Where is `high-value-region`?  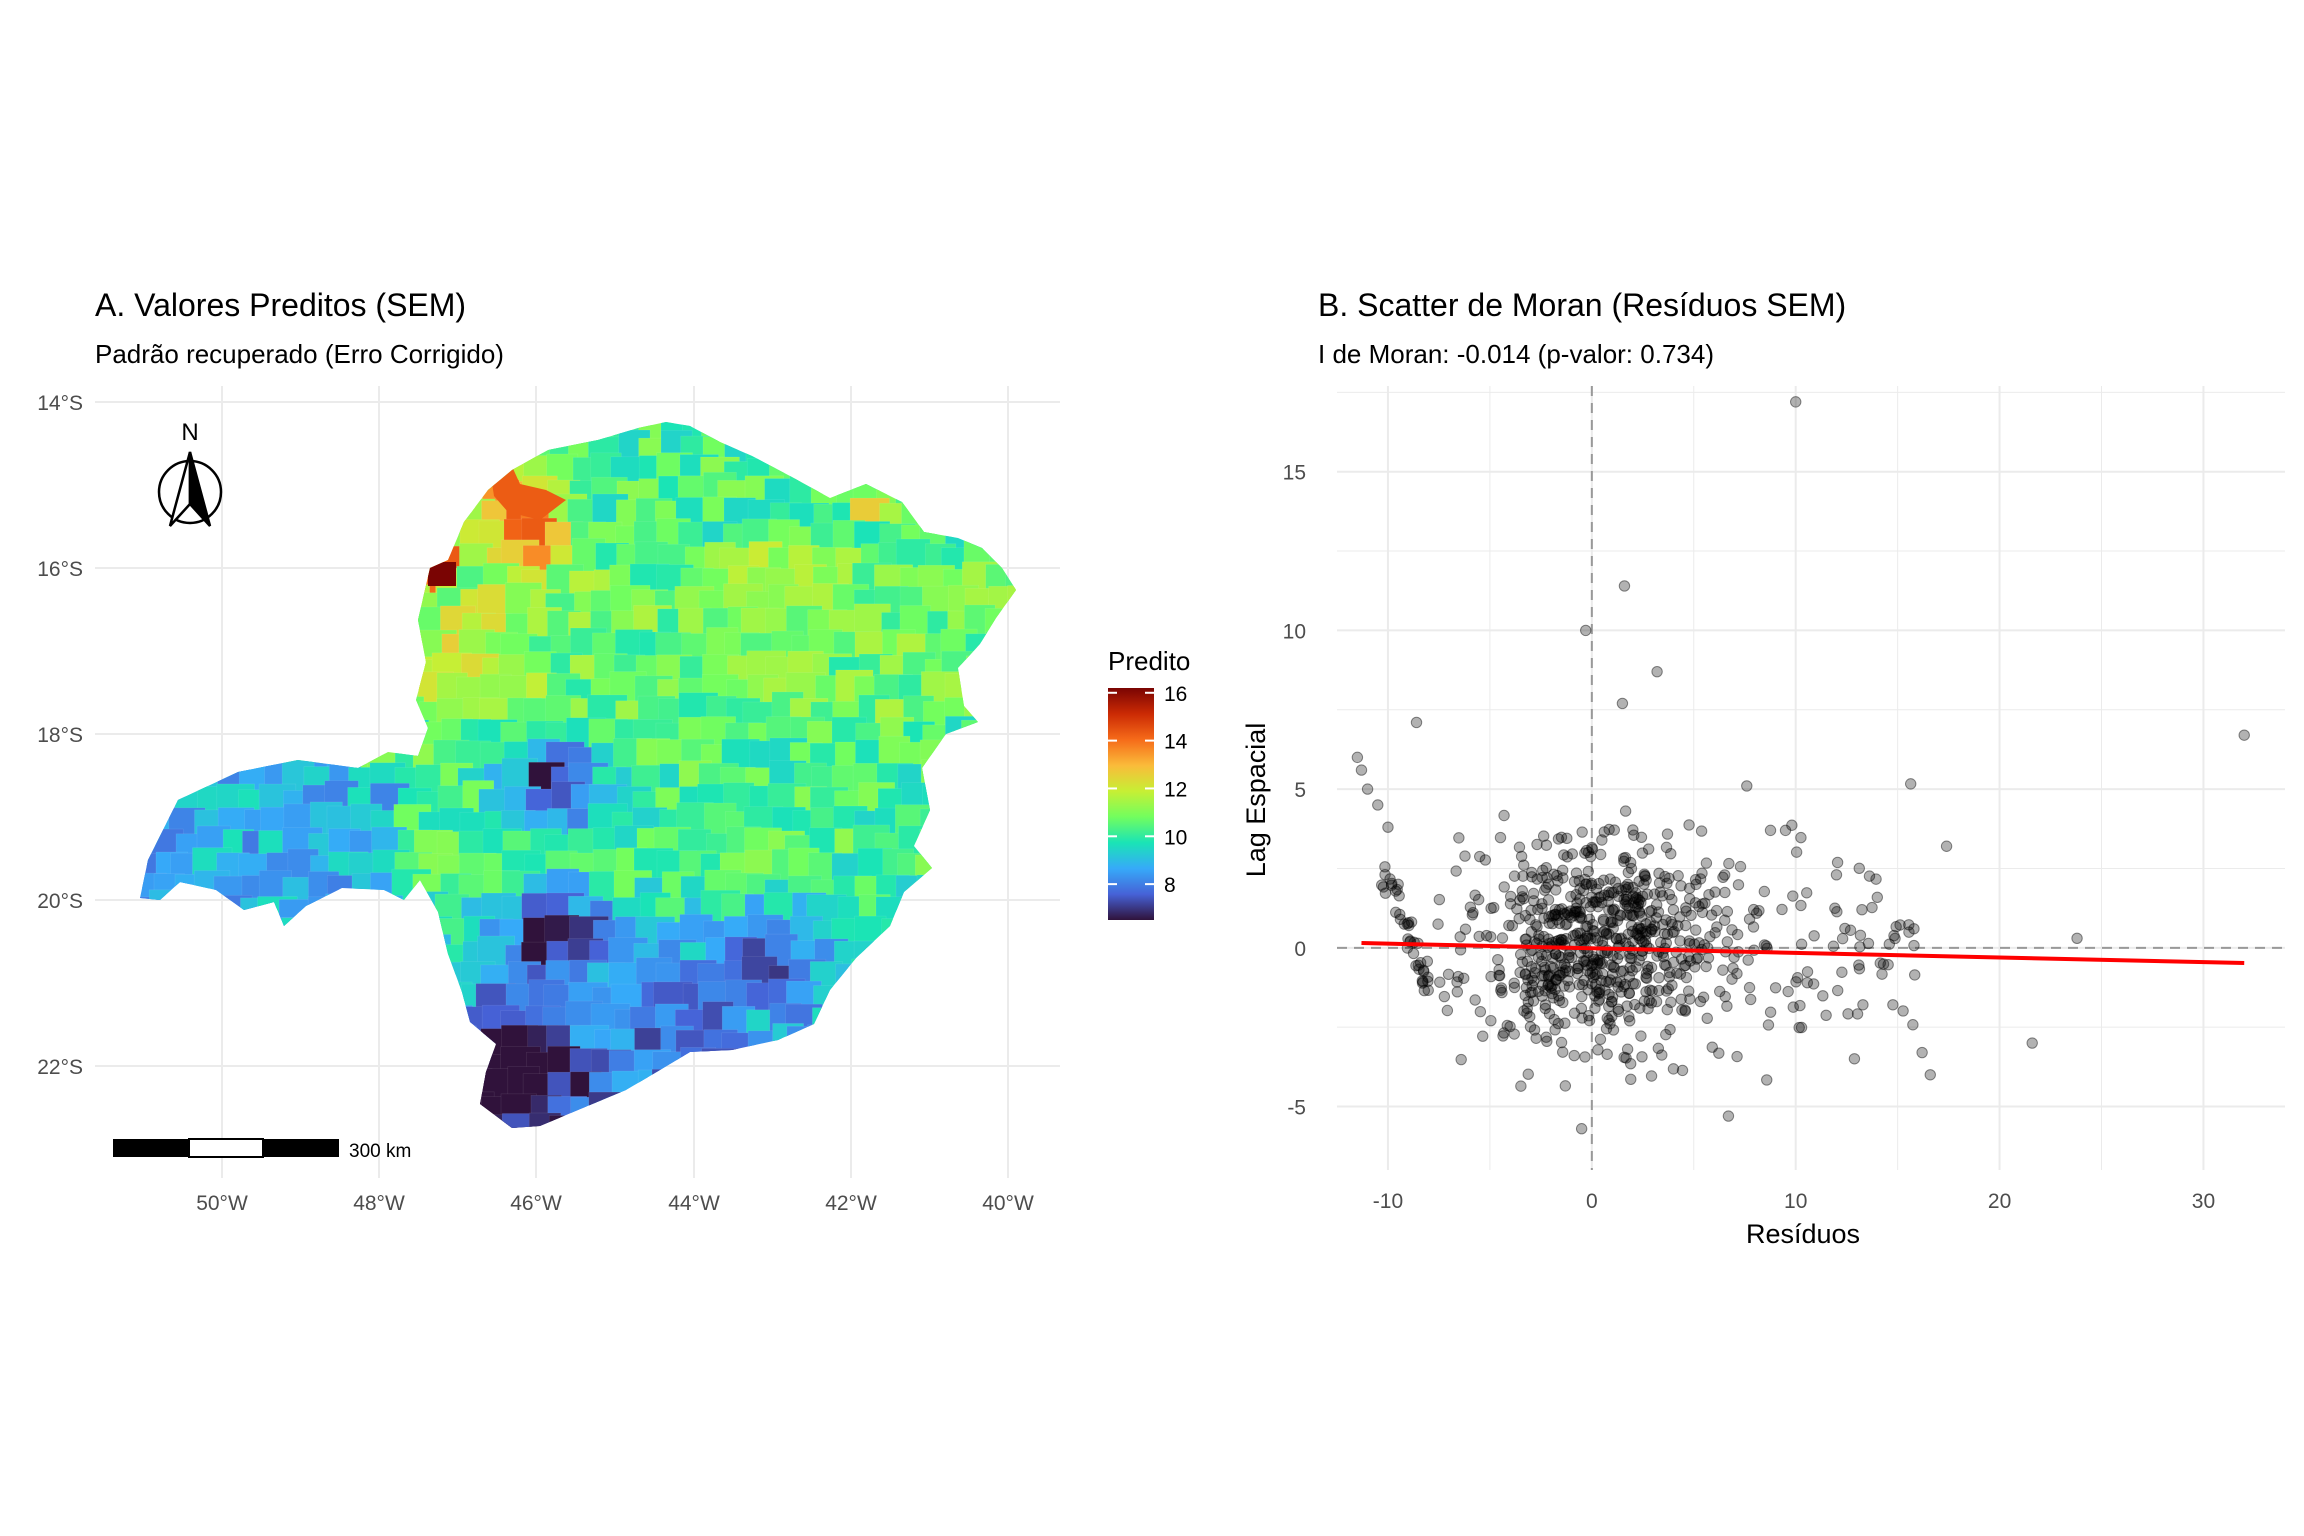
high-value-region is located at coordinates (528, 491).